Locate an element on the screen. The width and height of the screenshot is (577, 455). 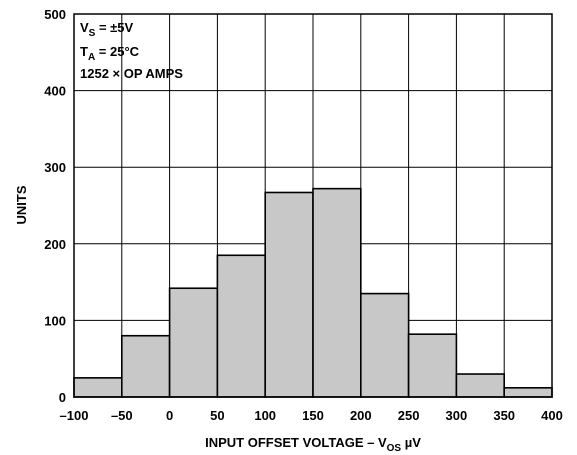
x-tick-label: 350 is located at coordinates (504, 415).